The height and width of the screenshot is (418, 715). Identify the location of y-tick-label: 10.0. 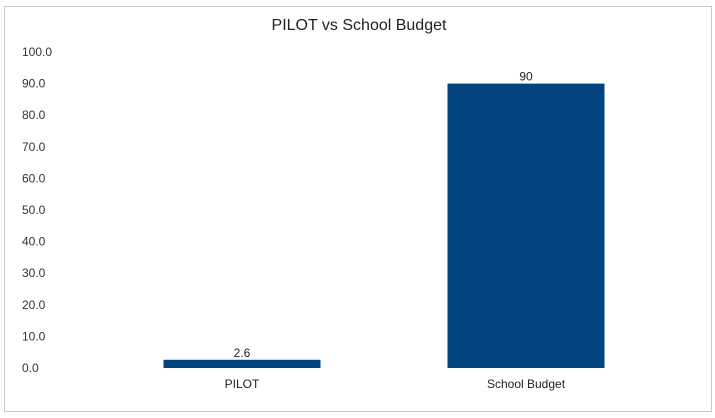
(34, 336).